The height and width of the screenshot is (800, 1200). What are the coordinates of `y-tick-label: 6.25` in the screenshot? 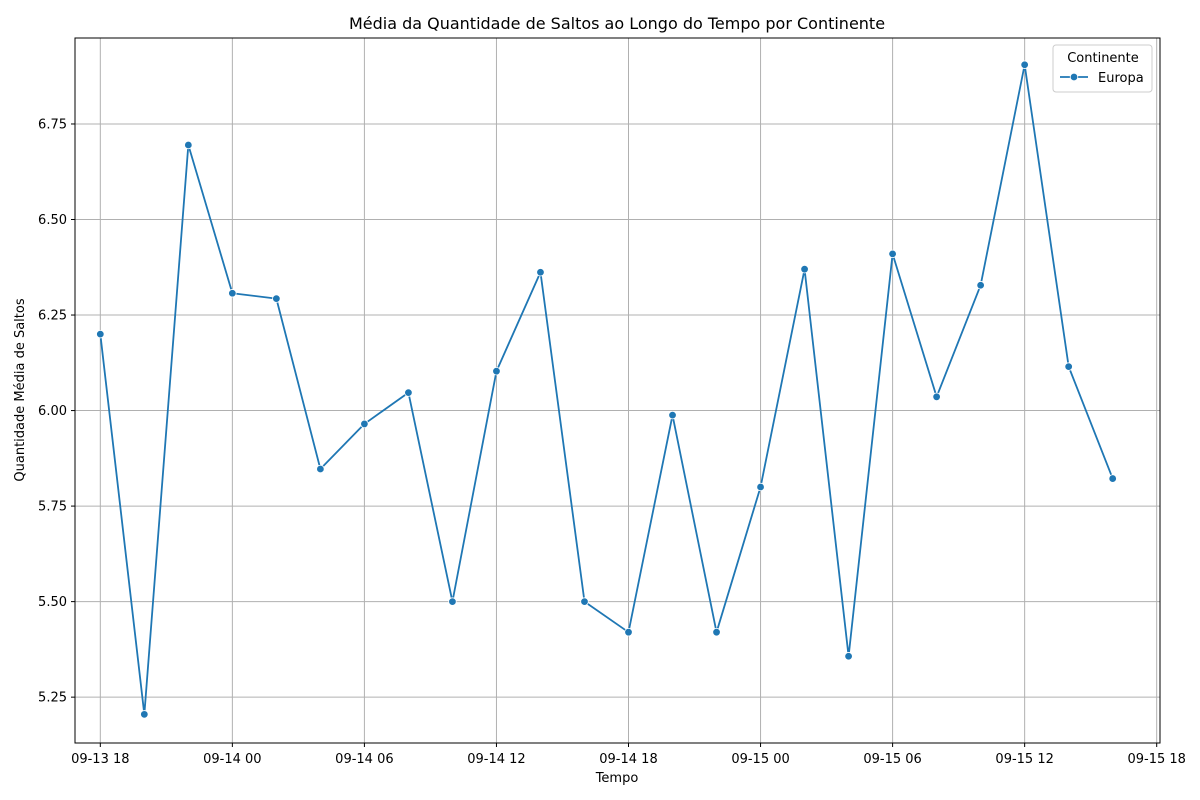 It's located at (52, 316).